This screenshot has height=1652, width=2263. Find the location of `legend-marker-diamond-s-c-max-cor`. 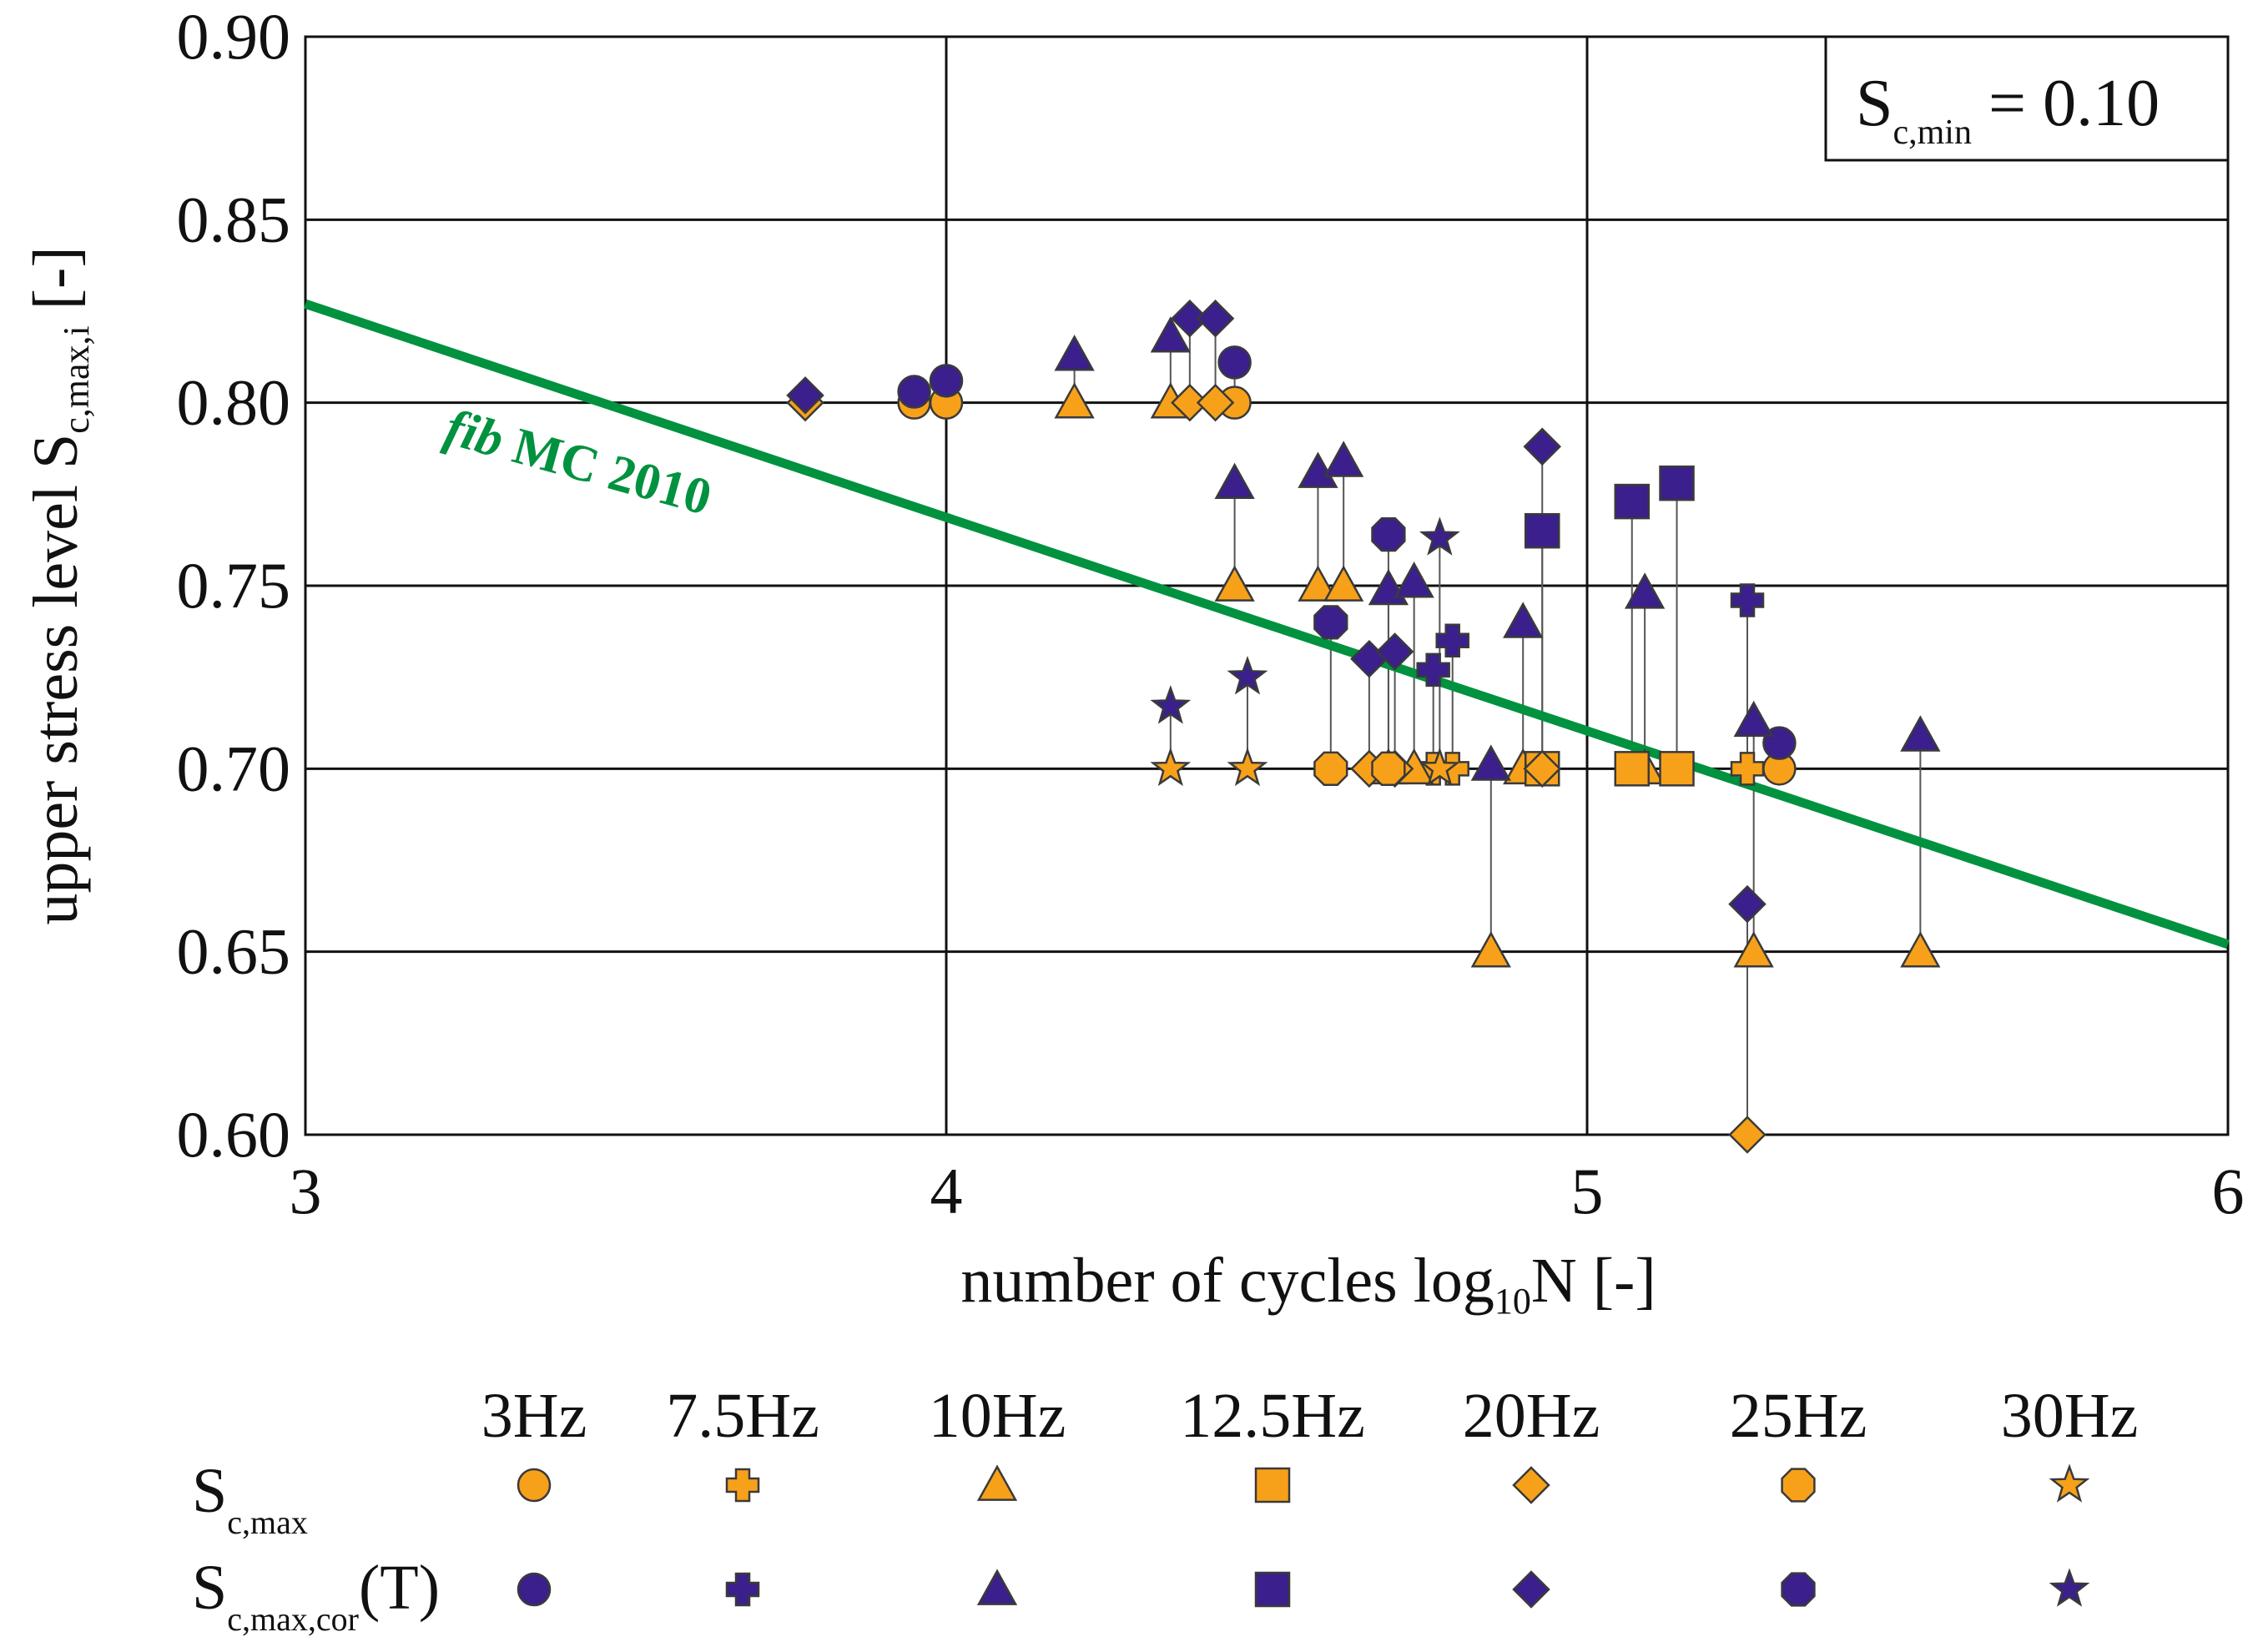

legend-marker-diamond-s-c-max-cor is located at coordinates (1531, 1590).